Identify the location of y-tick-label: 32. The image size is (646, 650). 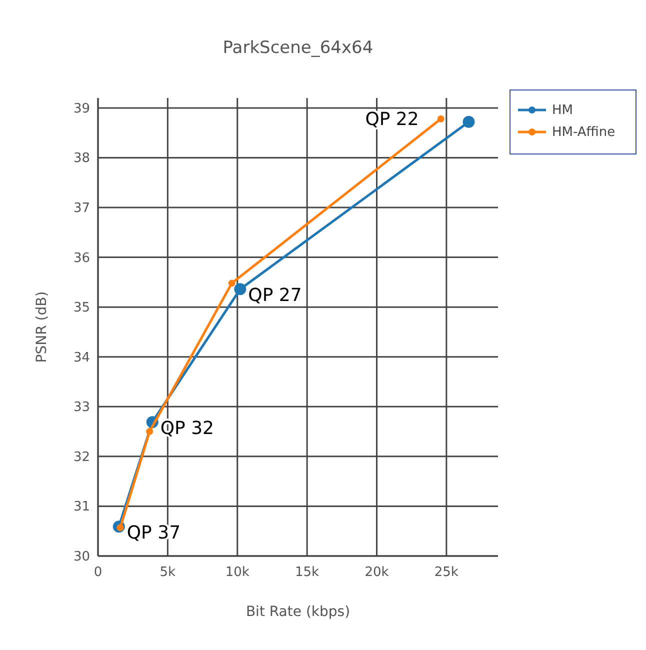
(81, 457).